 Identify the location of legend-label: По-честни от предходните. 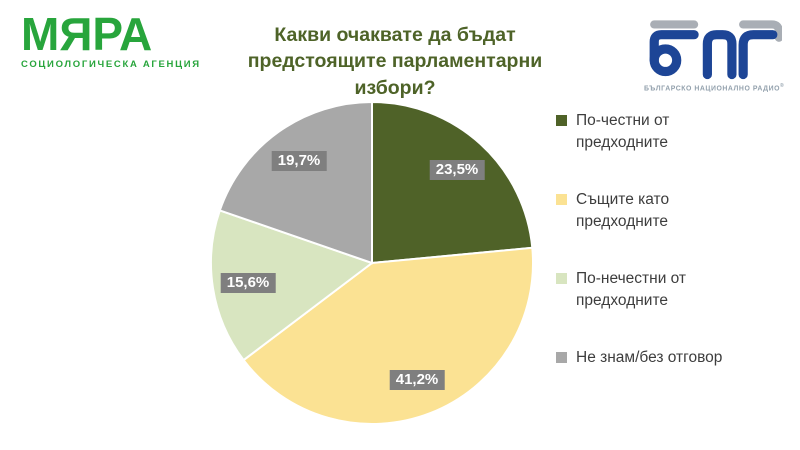
(623, 131).